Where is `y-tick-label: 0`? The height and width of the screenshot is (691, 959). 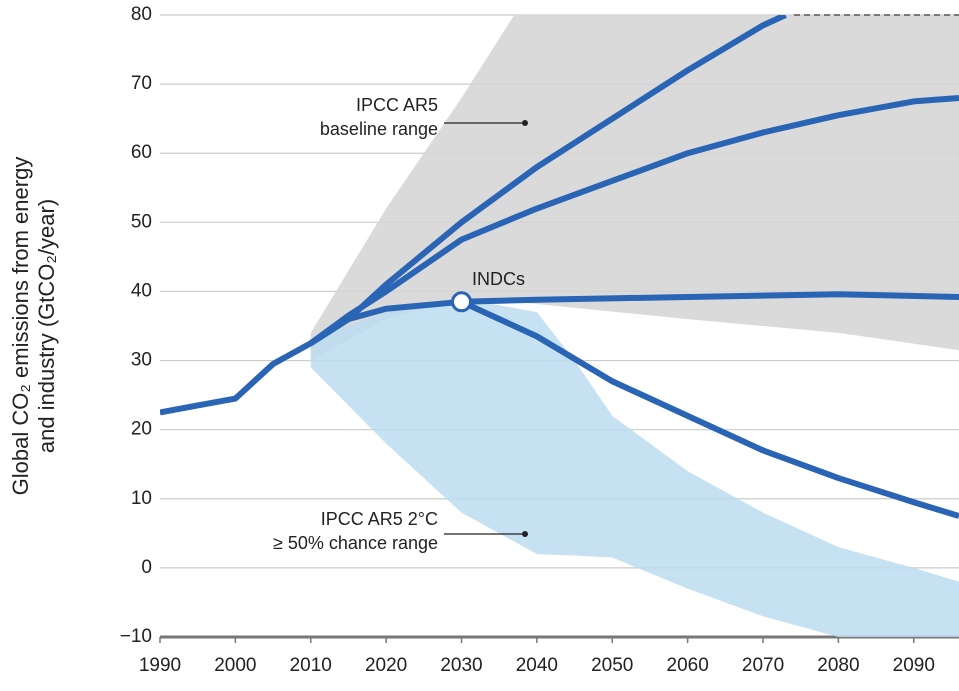
y-tick-label: 0 is located at coordinates (146, 567).